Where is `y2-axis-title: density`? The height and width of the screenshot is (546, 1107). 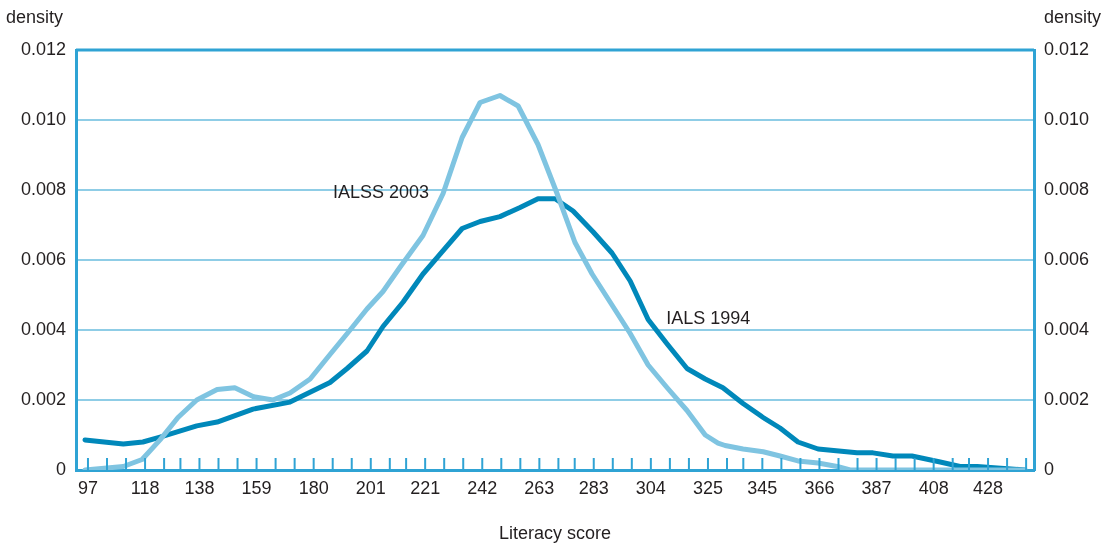
y2-axis-title: density is located at coordinates (1072, 16).